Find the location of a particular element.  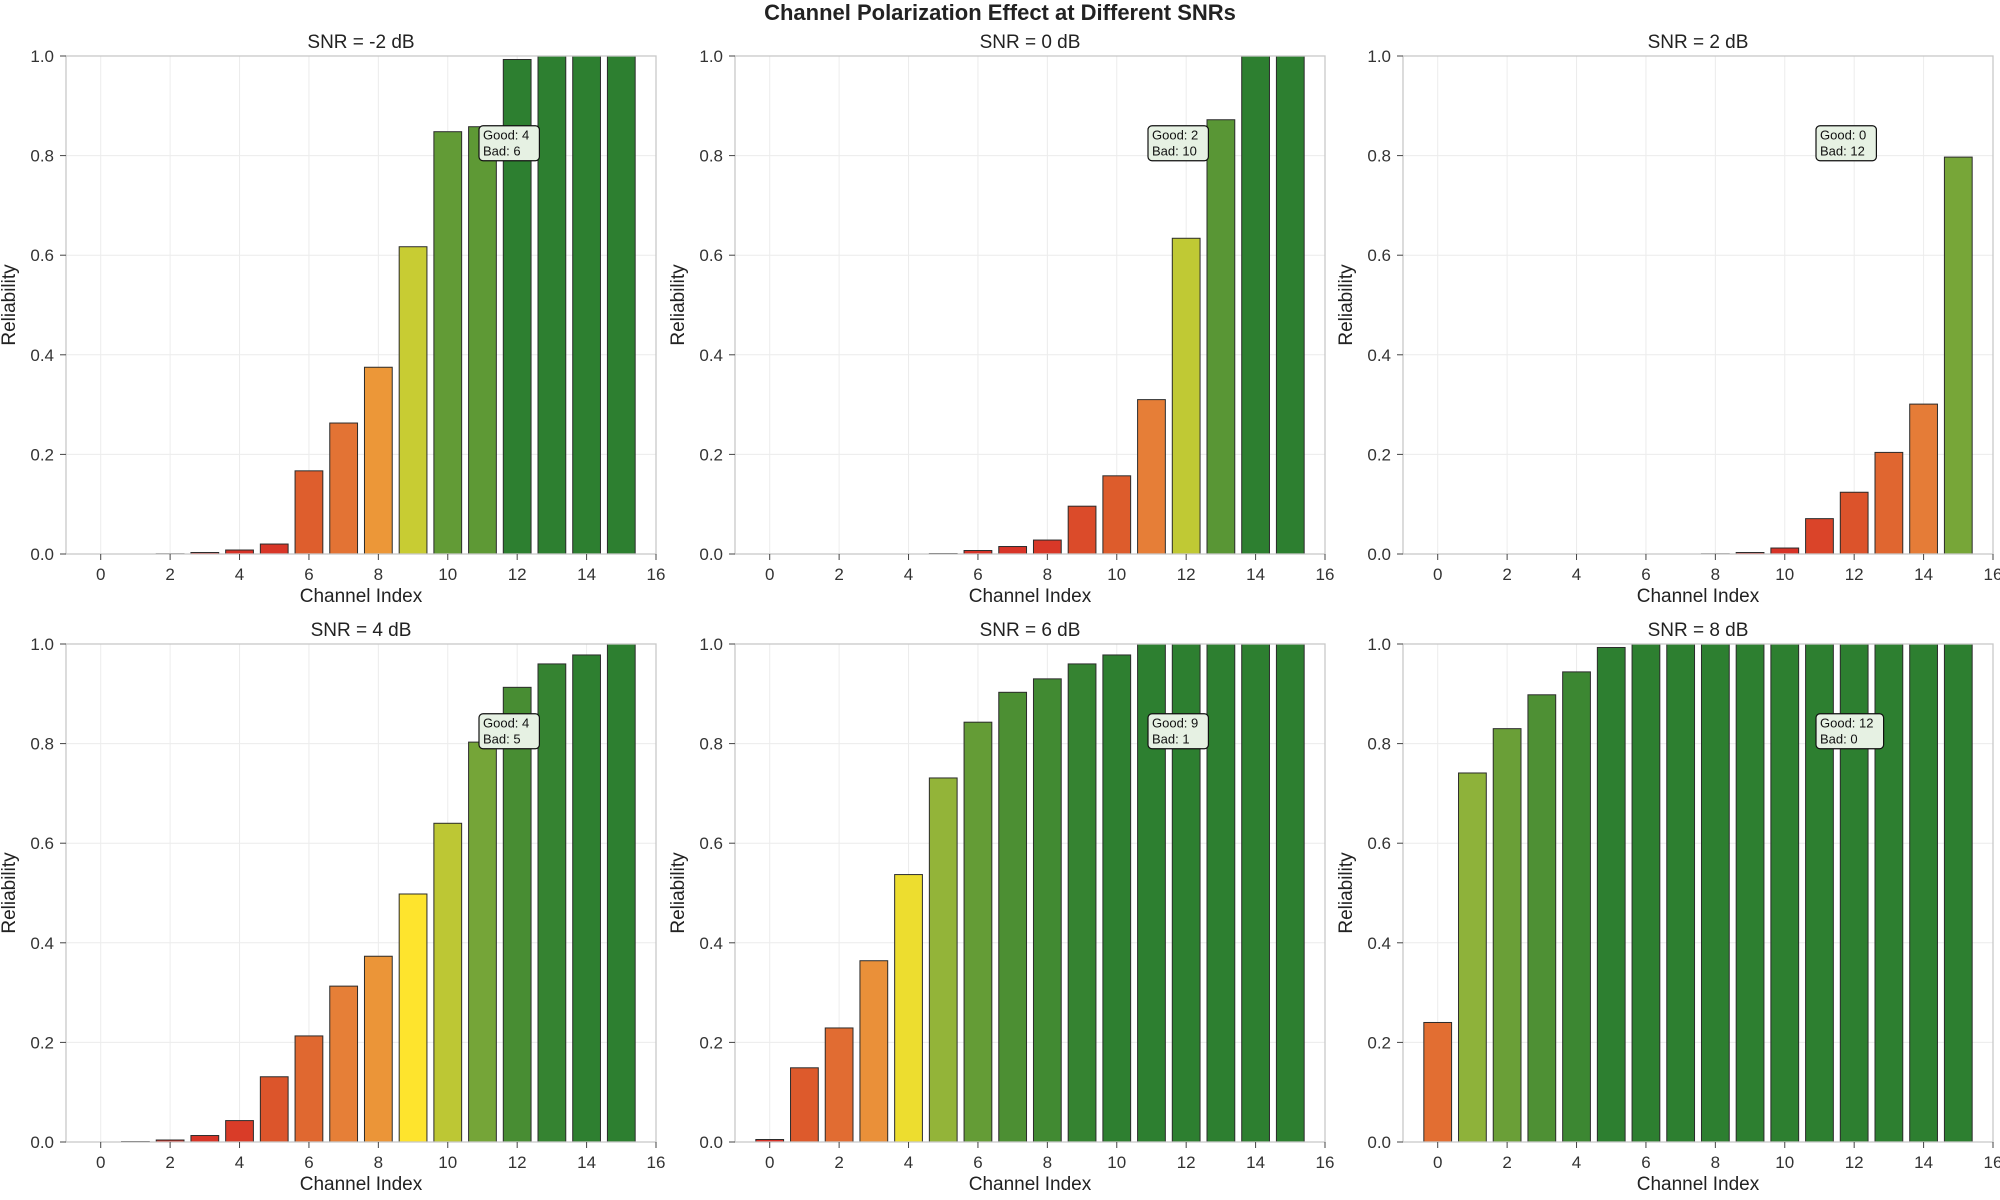

annotation-text: Bad: 5 is located at coordinates (502, 739).